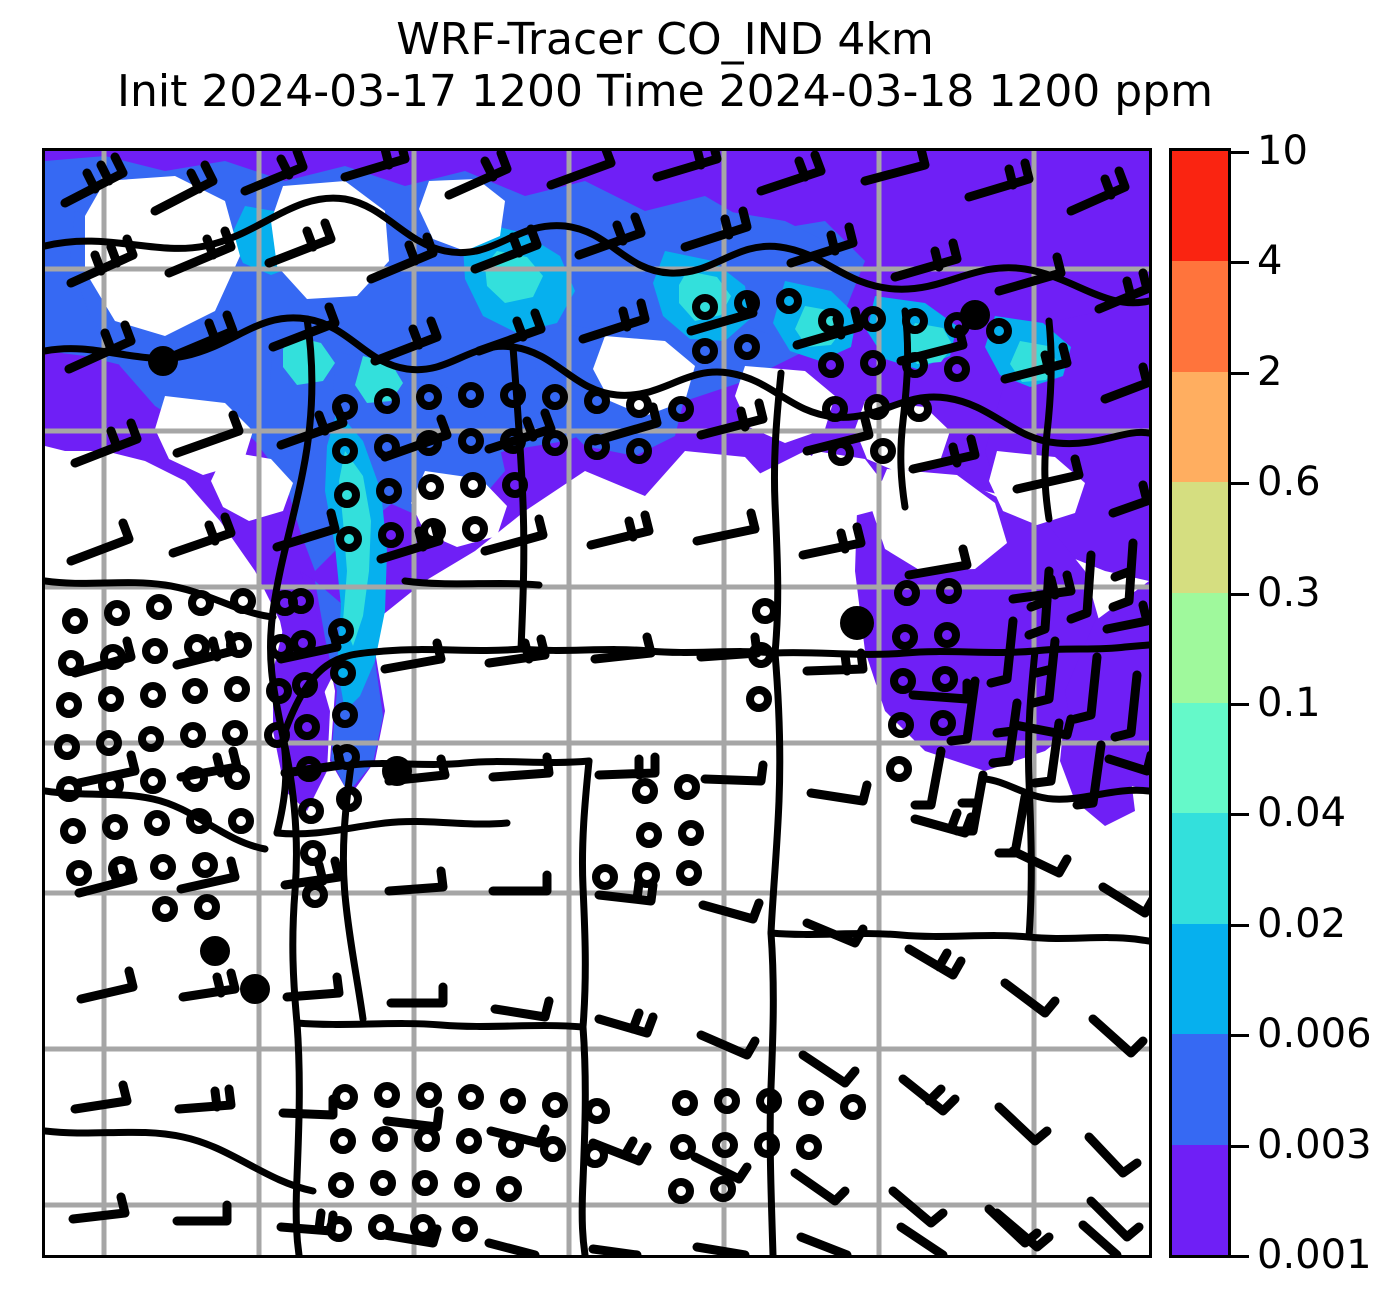 This screenshot has height=1313, width=1400. What do you see at coordinates (1289, 703) in the screenshot?
I see `colorbar-tick-label-5: 0.1` at bounding box center [1289, 703].